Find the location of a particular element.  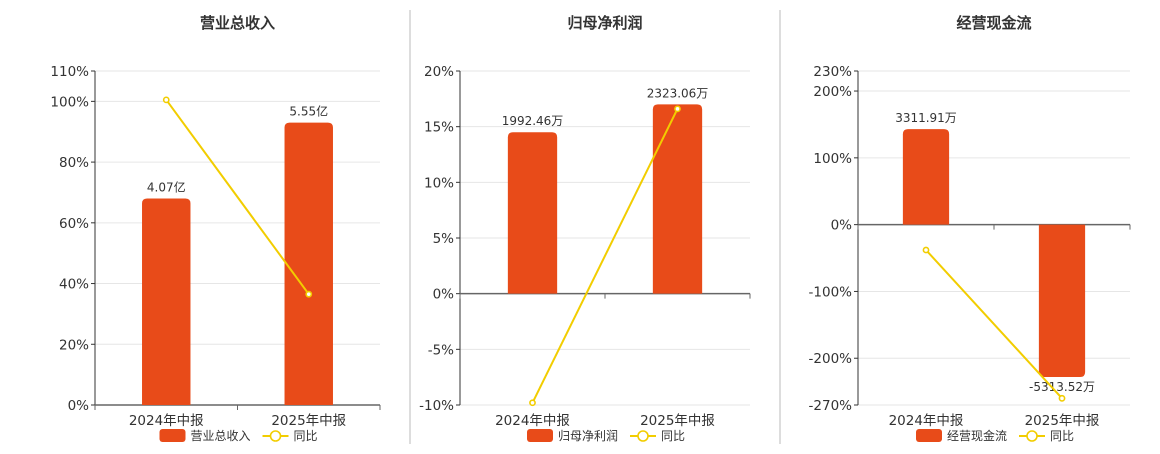

y-tick-label: 5% is located at coordinates (444, 239).